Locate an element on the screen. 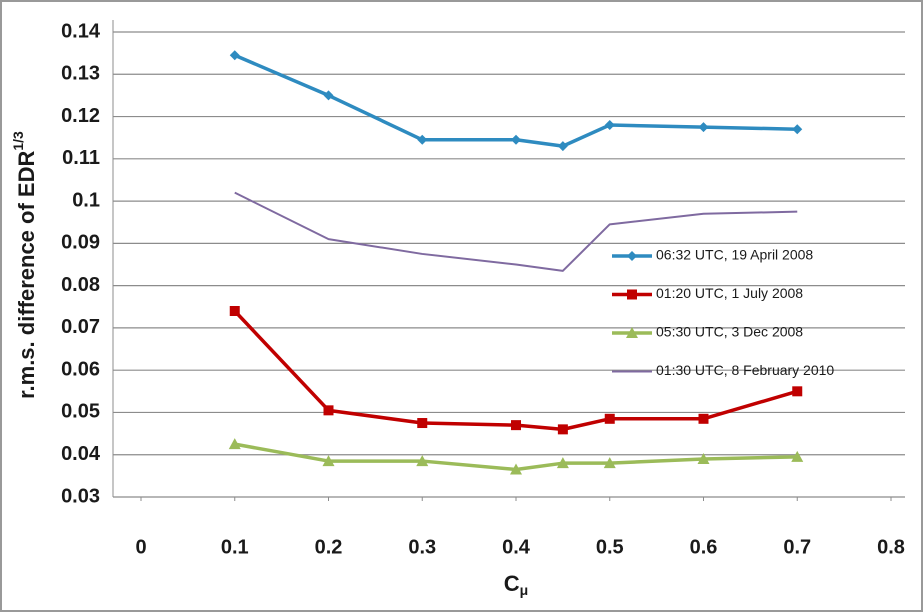  y-tick-label: 0.13 is located at coordinates (80, 74).